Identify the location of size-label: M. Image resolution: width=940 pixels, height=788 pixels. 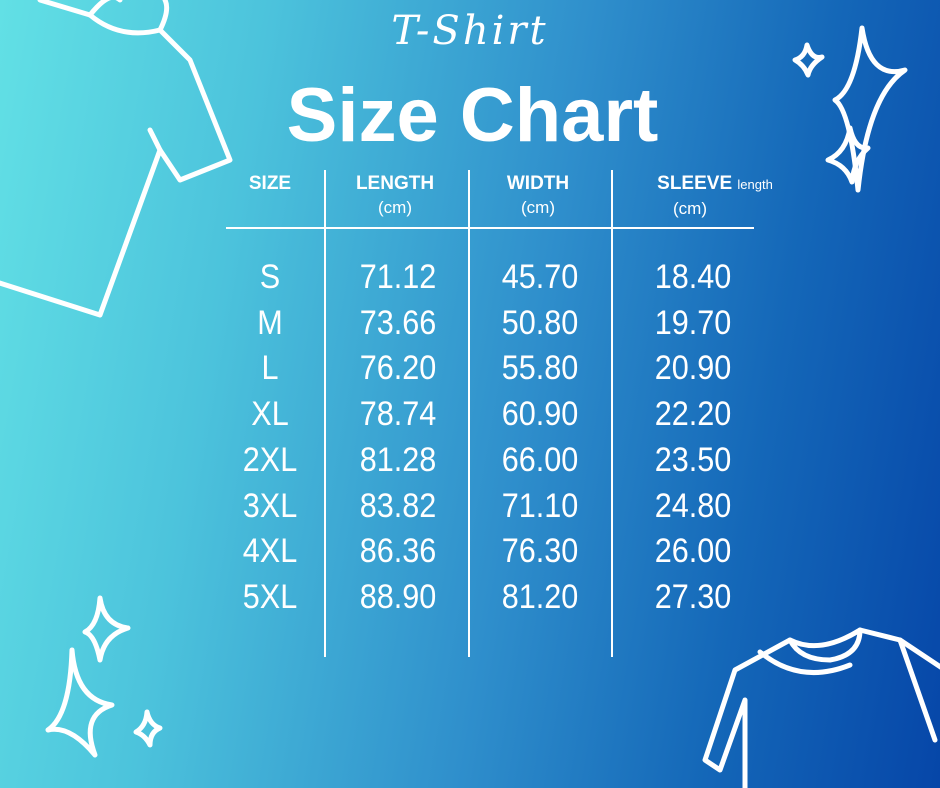
(270, 322).